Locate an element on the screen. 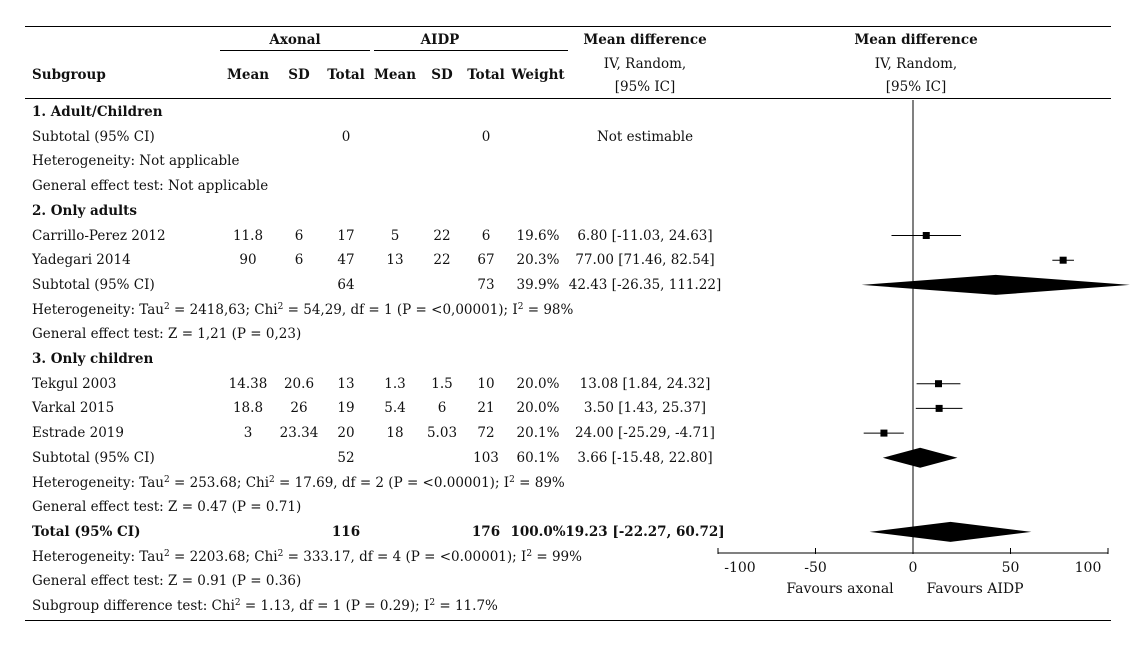  cell-m2: 1.3 is located at coordinates (395, 383).